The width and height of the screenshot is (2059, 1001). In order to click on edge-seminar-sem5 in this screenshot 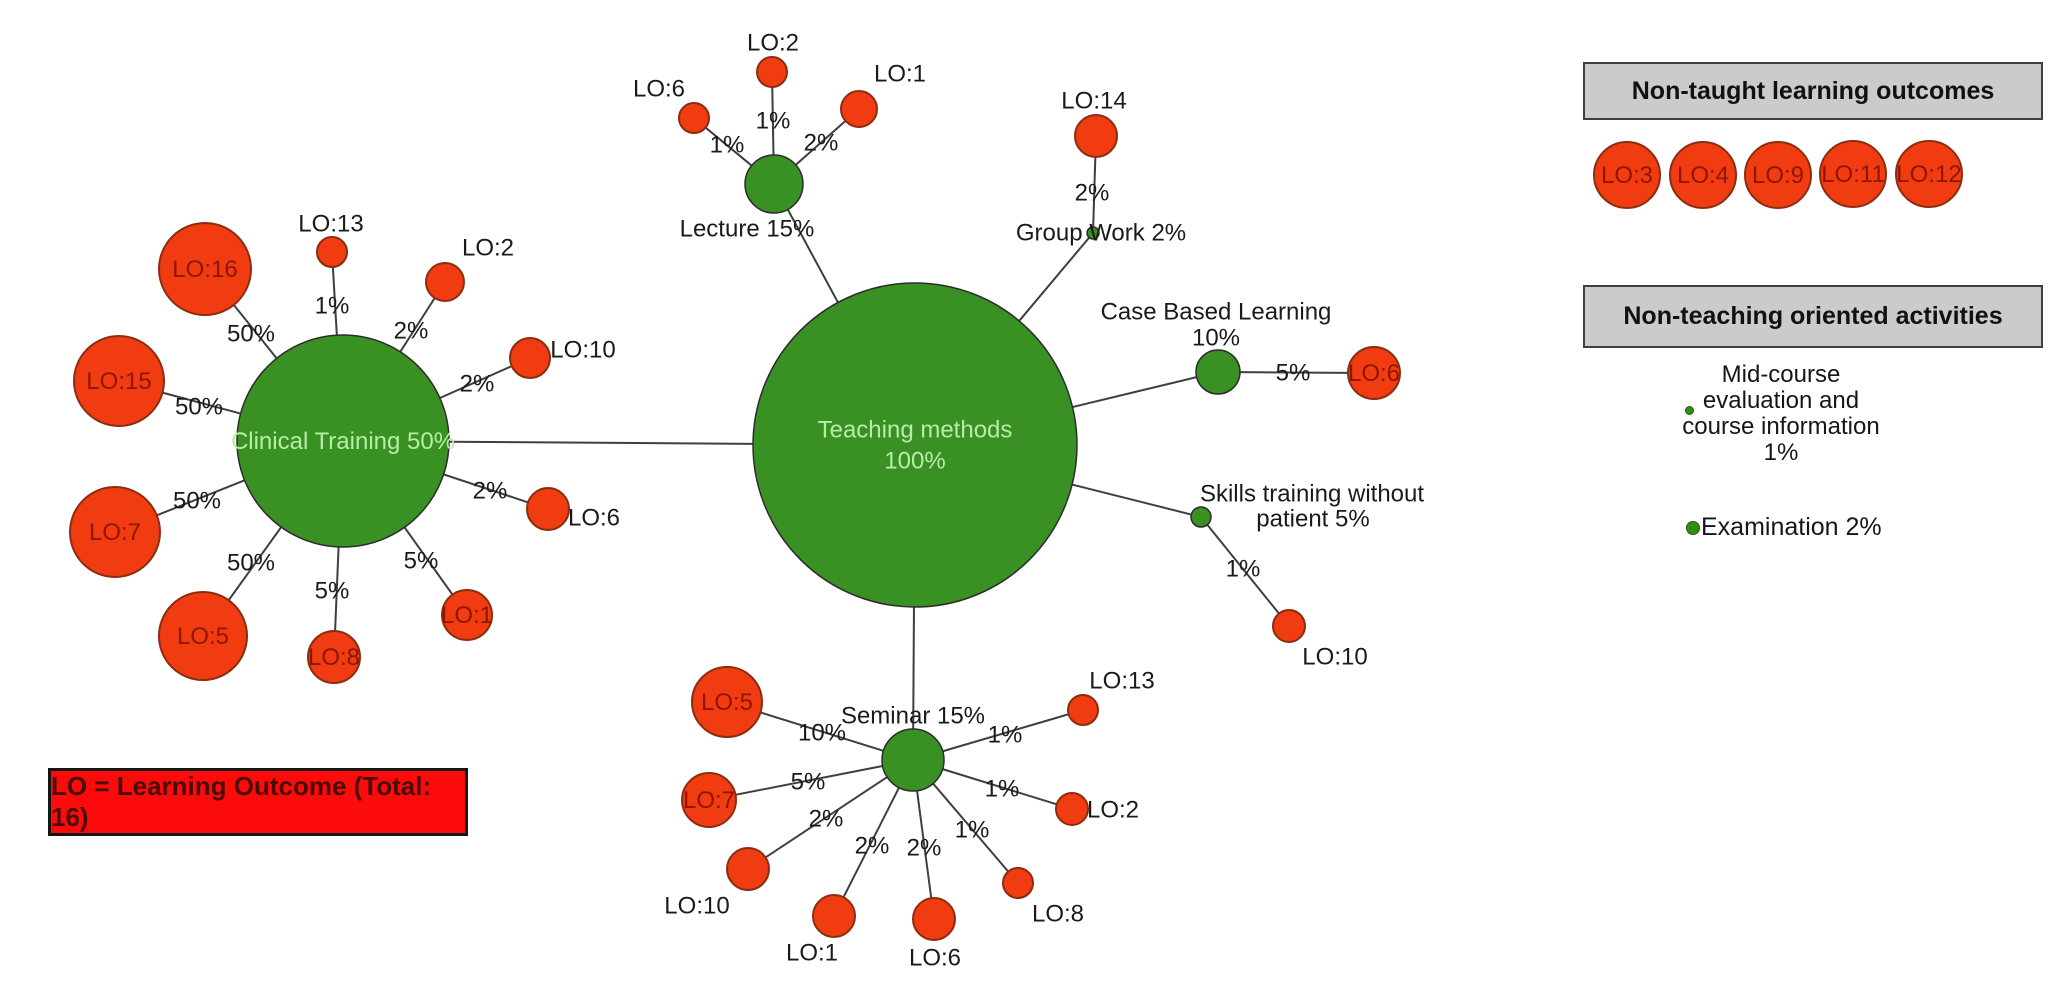, I will do `click(822, 731)`.